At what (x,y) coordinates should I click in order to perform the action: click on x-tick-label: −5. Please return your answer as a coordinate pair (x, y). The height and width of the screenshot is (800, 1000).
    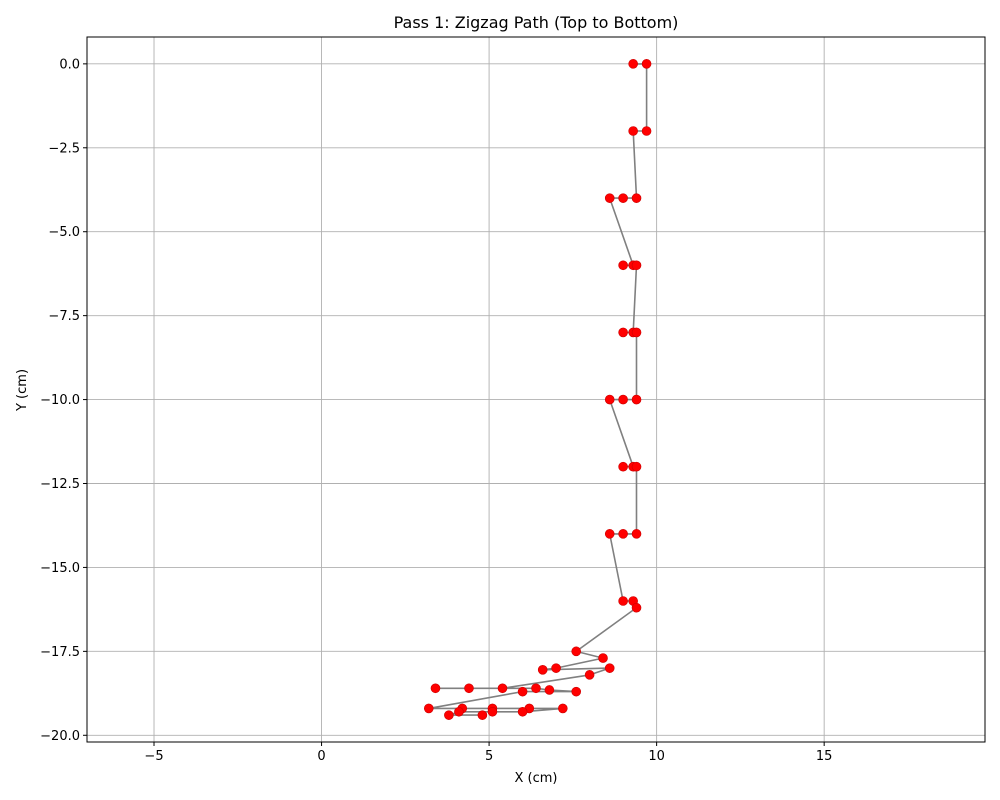
    Looking at the image, I should click on (153, 756).